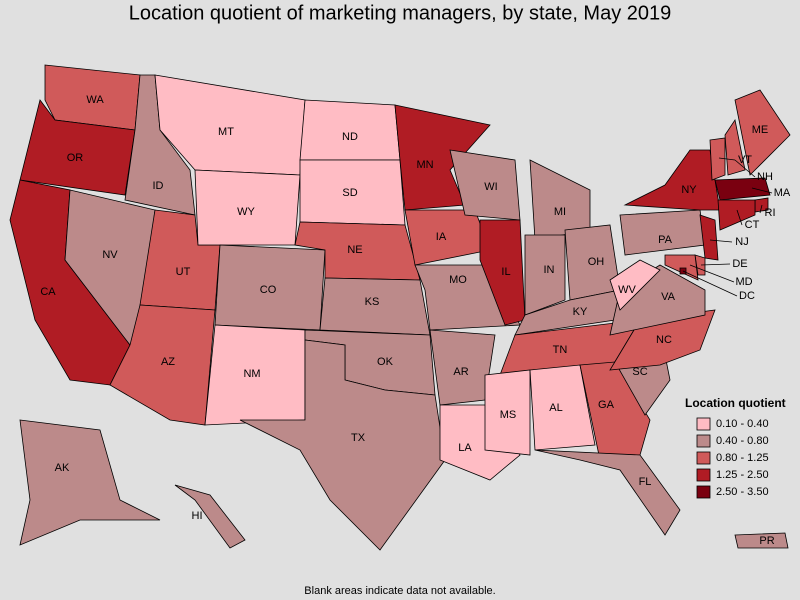 The height and width of the screenshot is (600, 800). I want to click on state-label: MA, so click(782, 193).